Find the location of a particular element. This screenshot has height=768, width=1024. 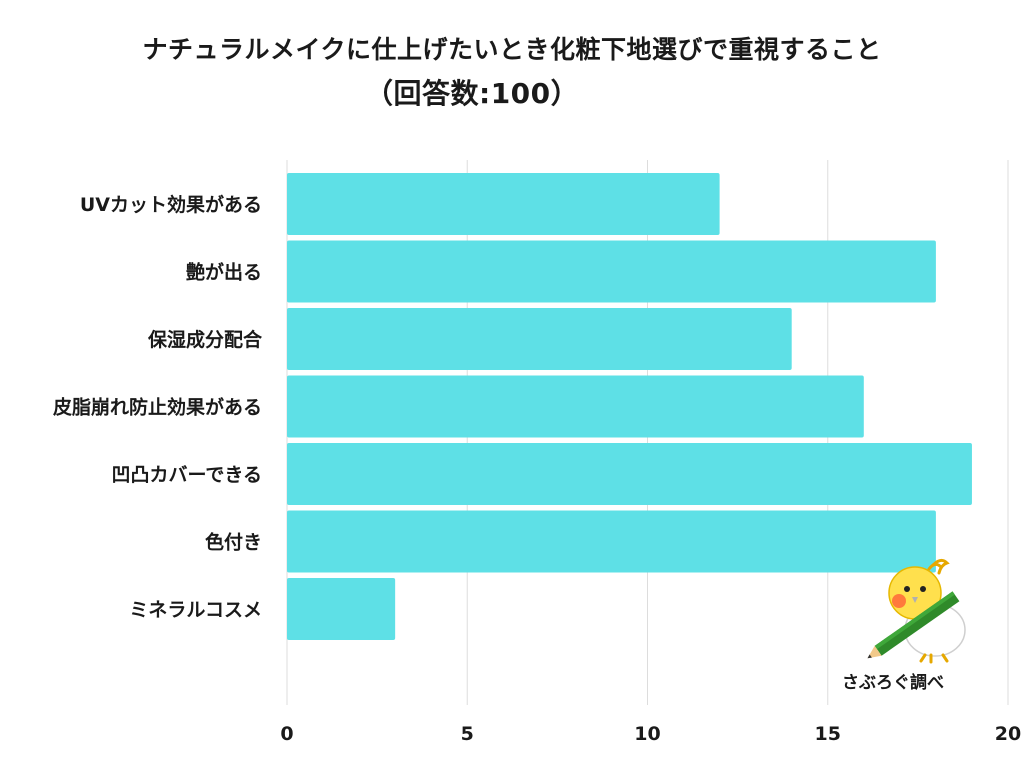

category-label: 保湿成分配合 is located at coordinates (205, 339).